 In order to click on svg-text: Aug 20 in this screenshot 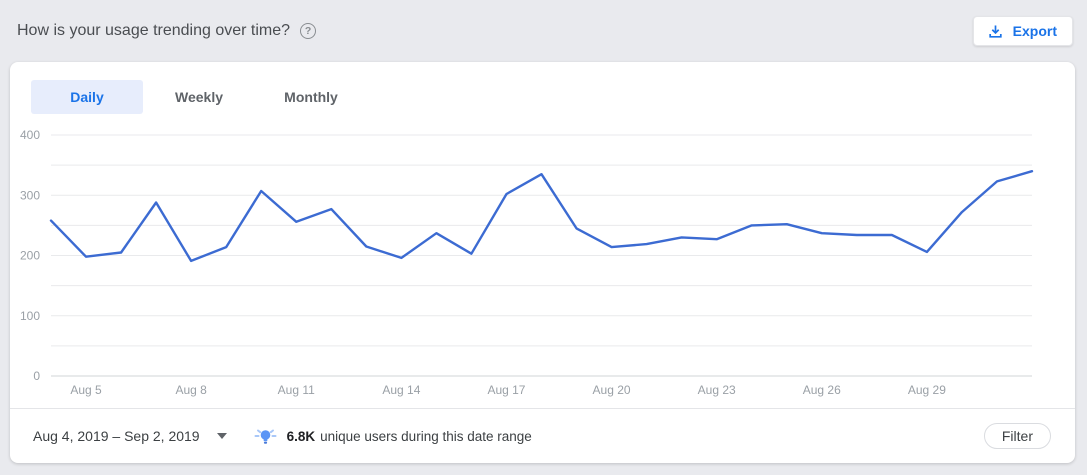, I will do `click(612, 390)`.